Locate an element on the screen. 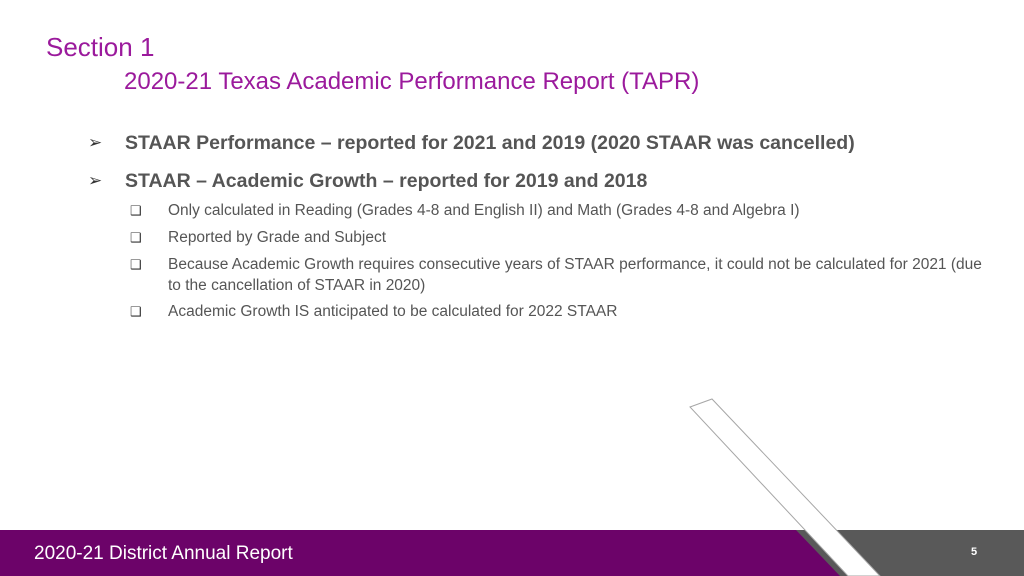 This screenshot has width=1024, height=576. sub-bullet-text: Reported by Grade and Subject is located at coordinates (277, 237).